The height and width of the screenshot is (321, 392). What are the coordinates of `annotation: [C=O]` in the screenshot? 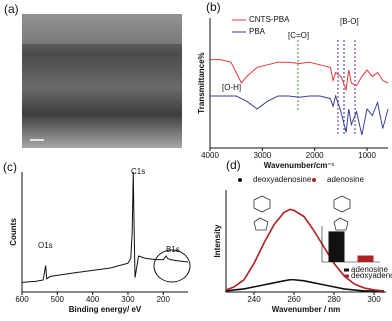 It's located at (298, 35).